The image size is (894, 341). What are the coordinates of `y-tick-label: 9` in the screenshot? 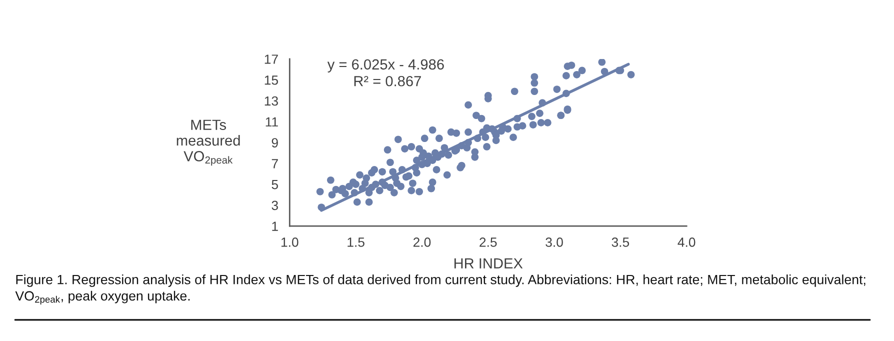 It's located at (275, 143).